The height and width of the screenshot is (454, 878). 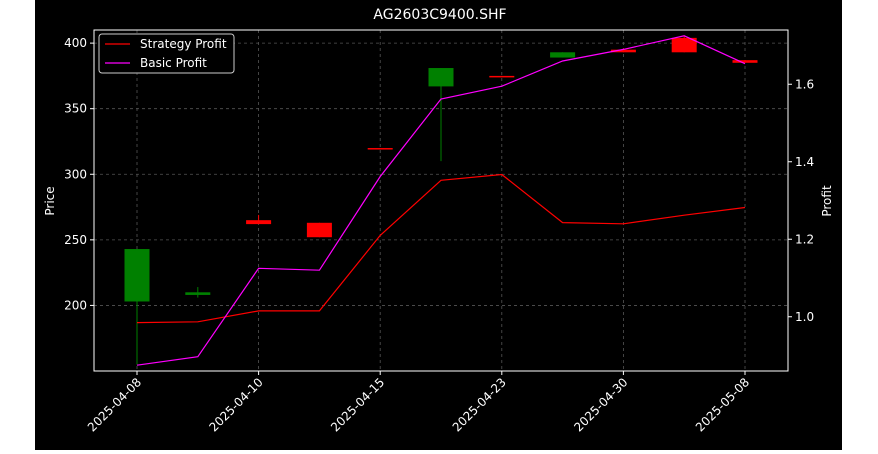 I want to click on legend-label-strategy-profit: Strategy Profit, so click(x=183, y=44).